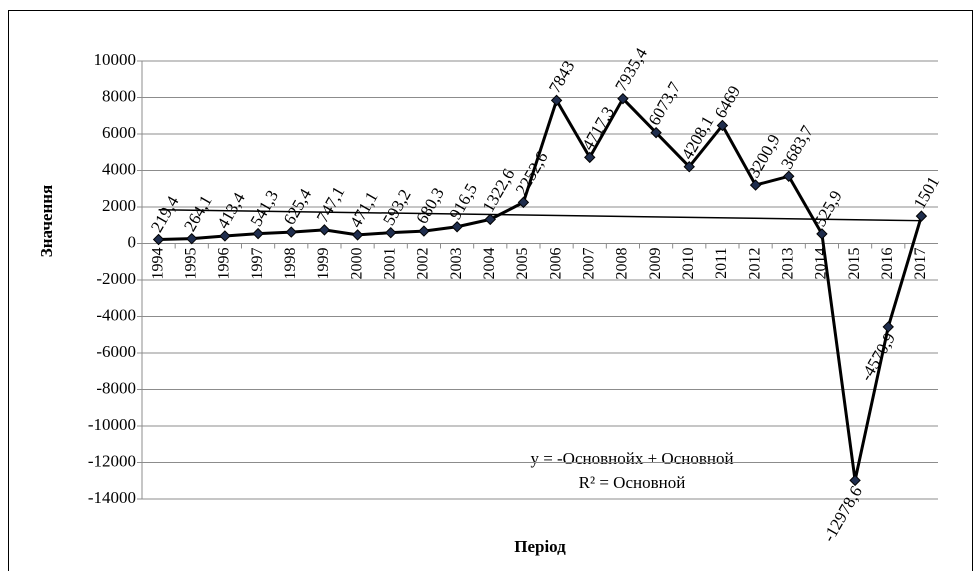 The height and width of the screenshot is (571, 980). Describe the element at coordinates (112, 460) in the screenshot. I see `y-tick-label: -12000` at that location.